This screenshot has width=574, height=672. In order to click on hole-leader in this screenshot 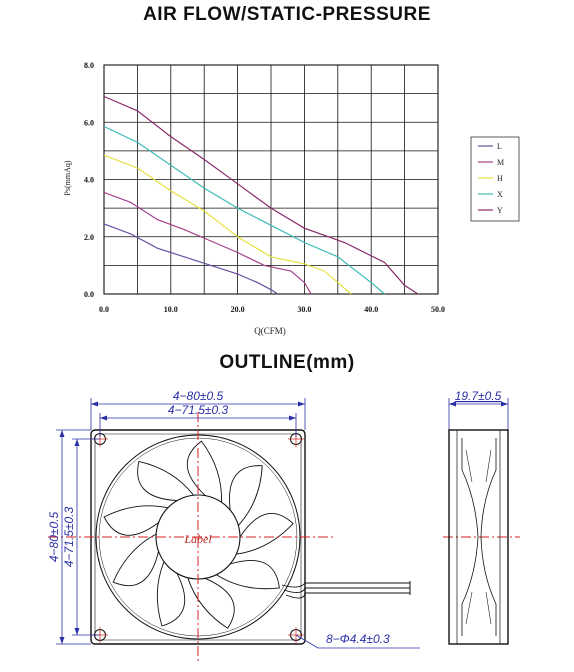, I will do `click(307, 641)`.